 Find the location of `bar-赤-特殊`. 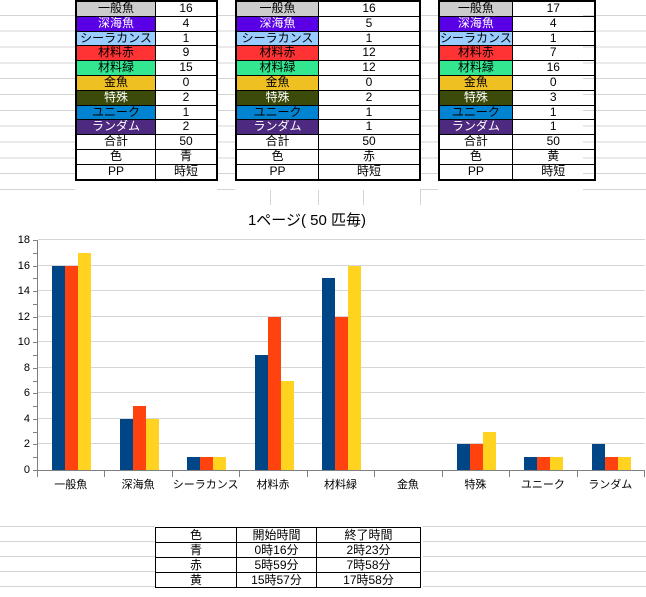

bar-赤-特殊 is located at coordinates (476, 457).